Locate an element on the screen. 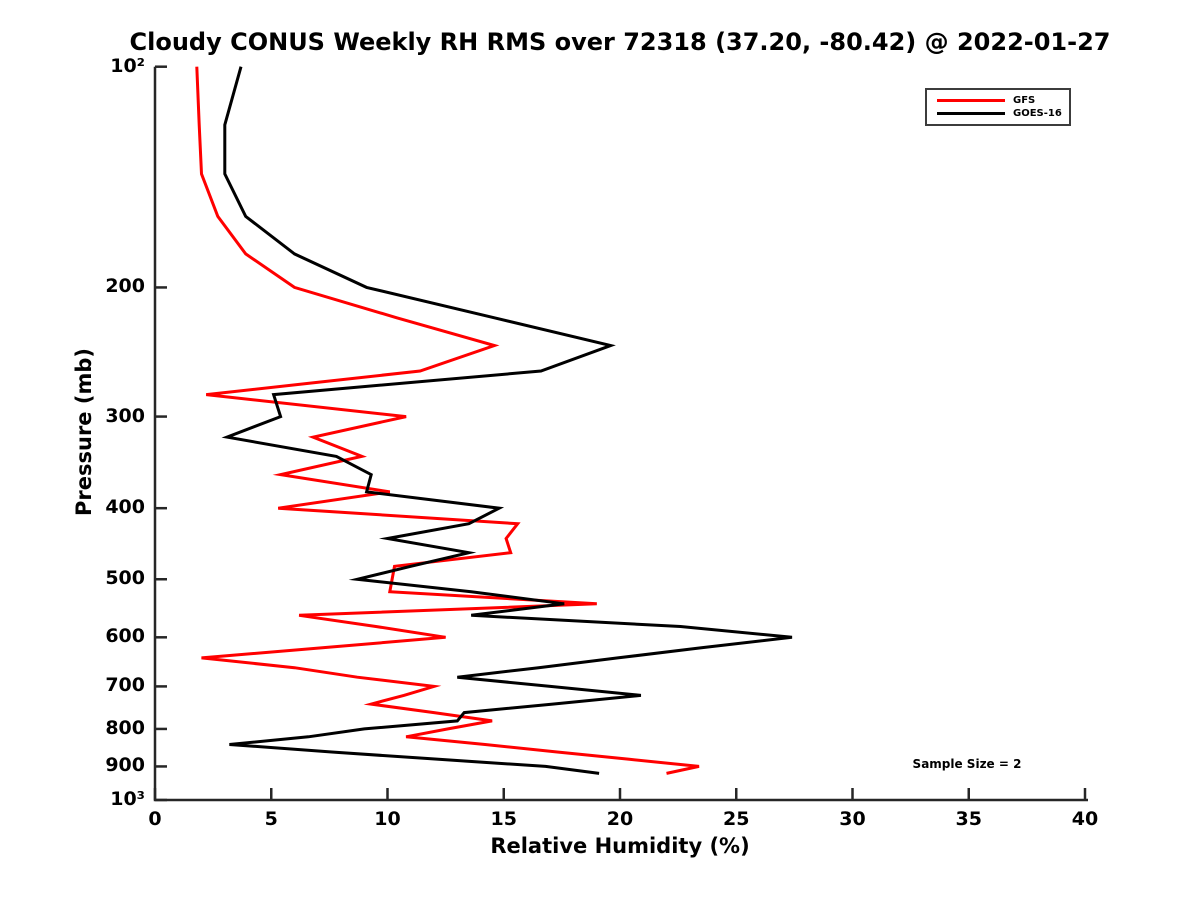 This screenshot has height=900, width=1200. x-tick-label: 40 is located at coordinates (1085, 819).